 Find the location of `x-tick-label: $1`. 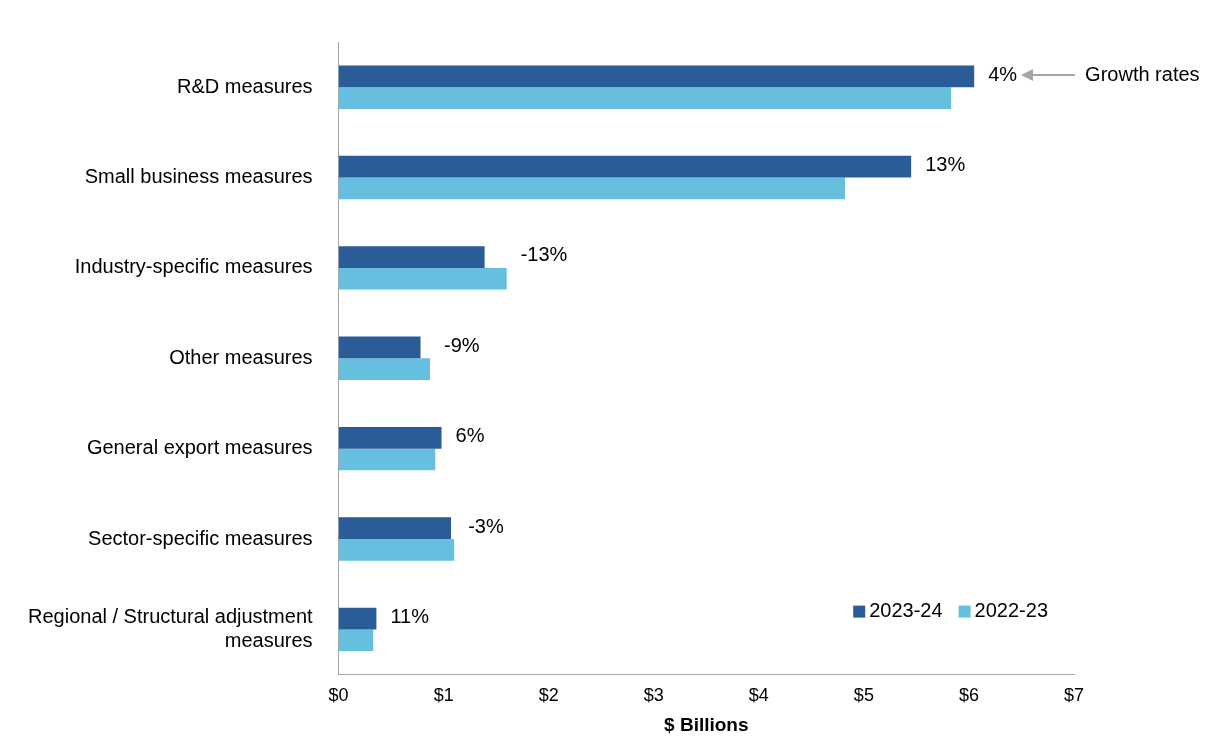

x-tick-label: $1 is located at coordinates (443, 695).